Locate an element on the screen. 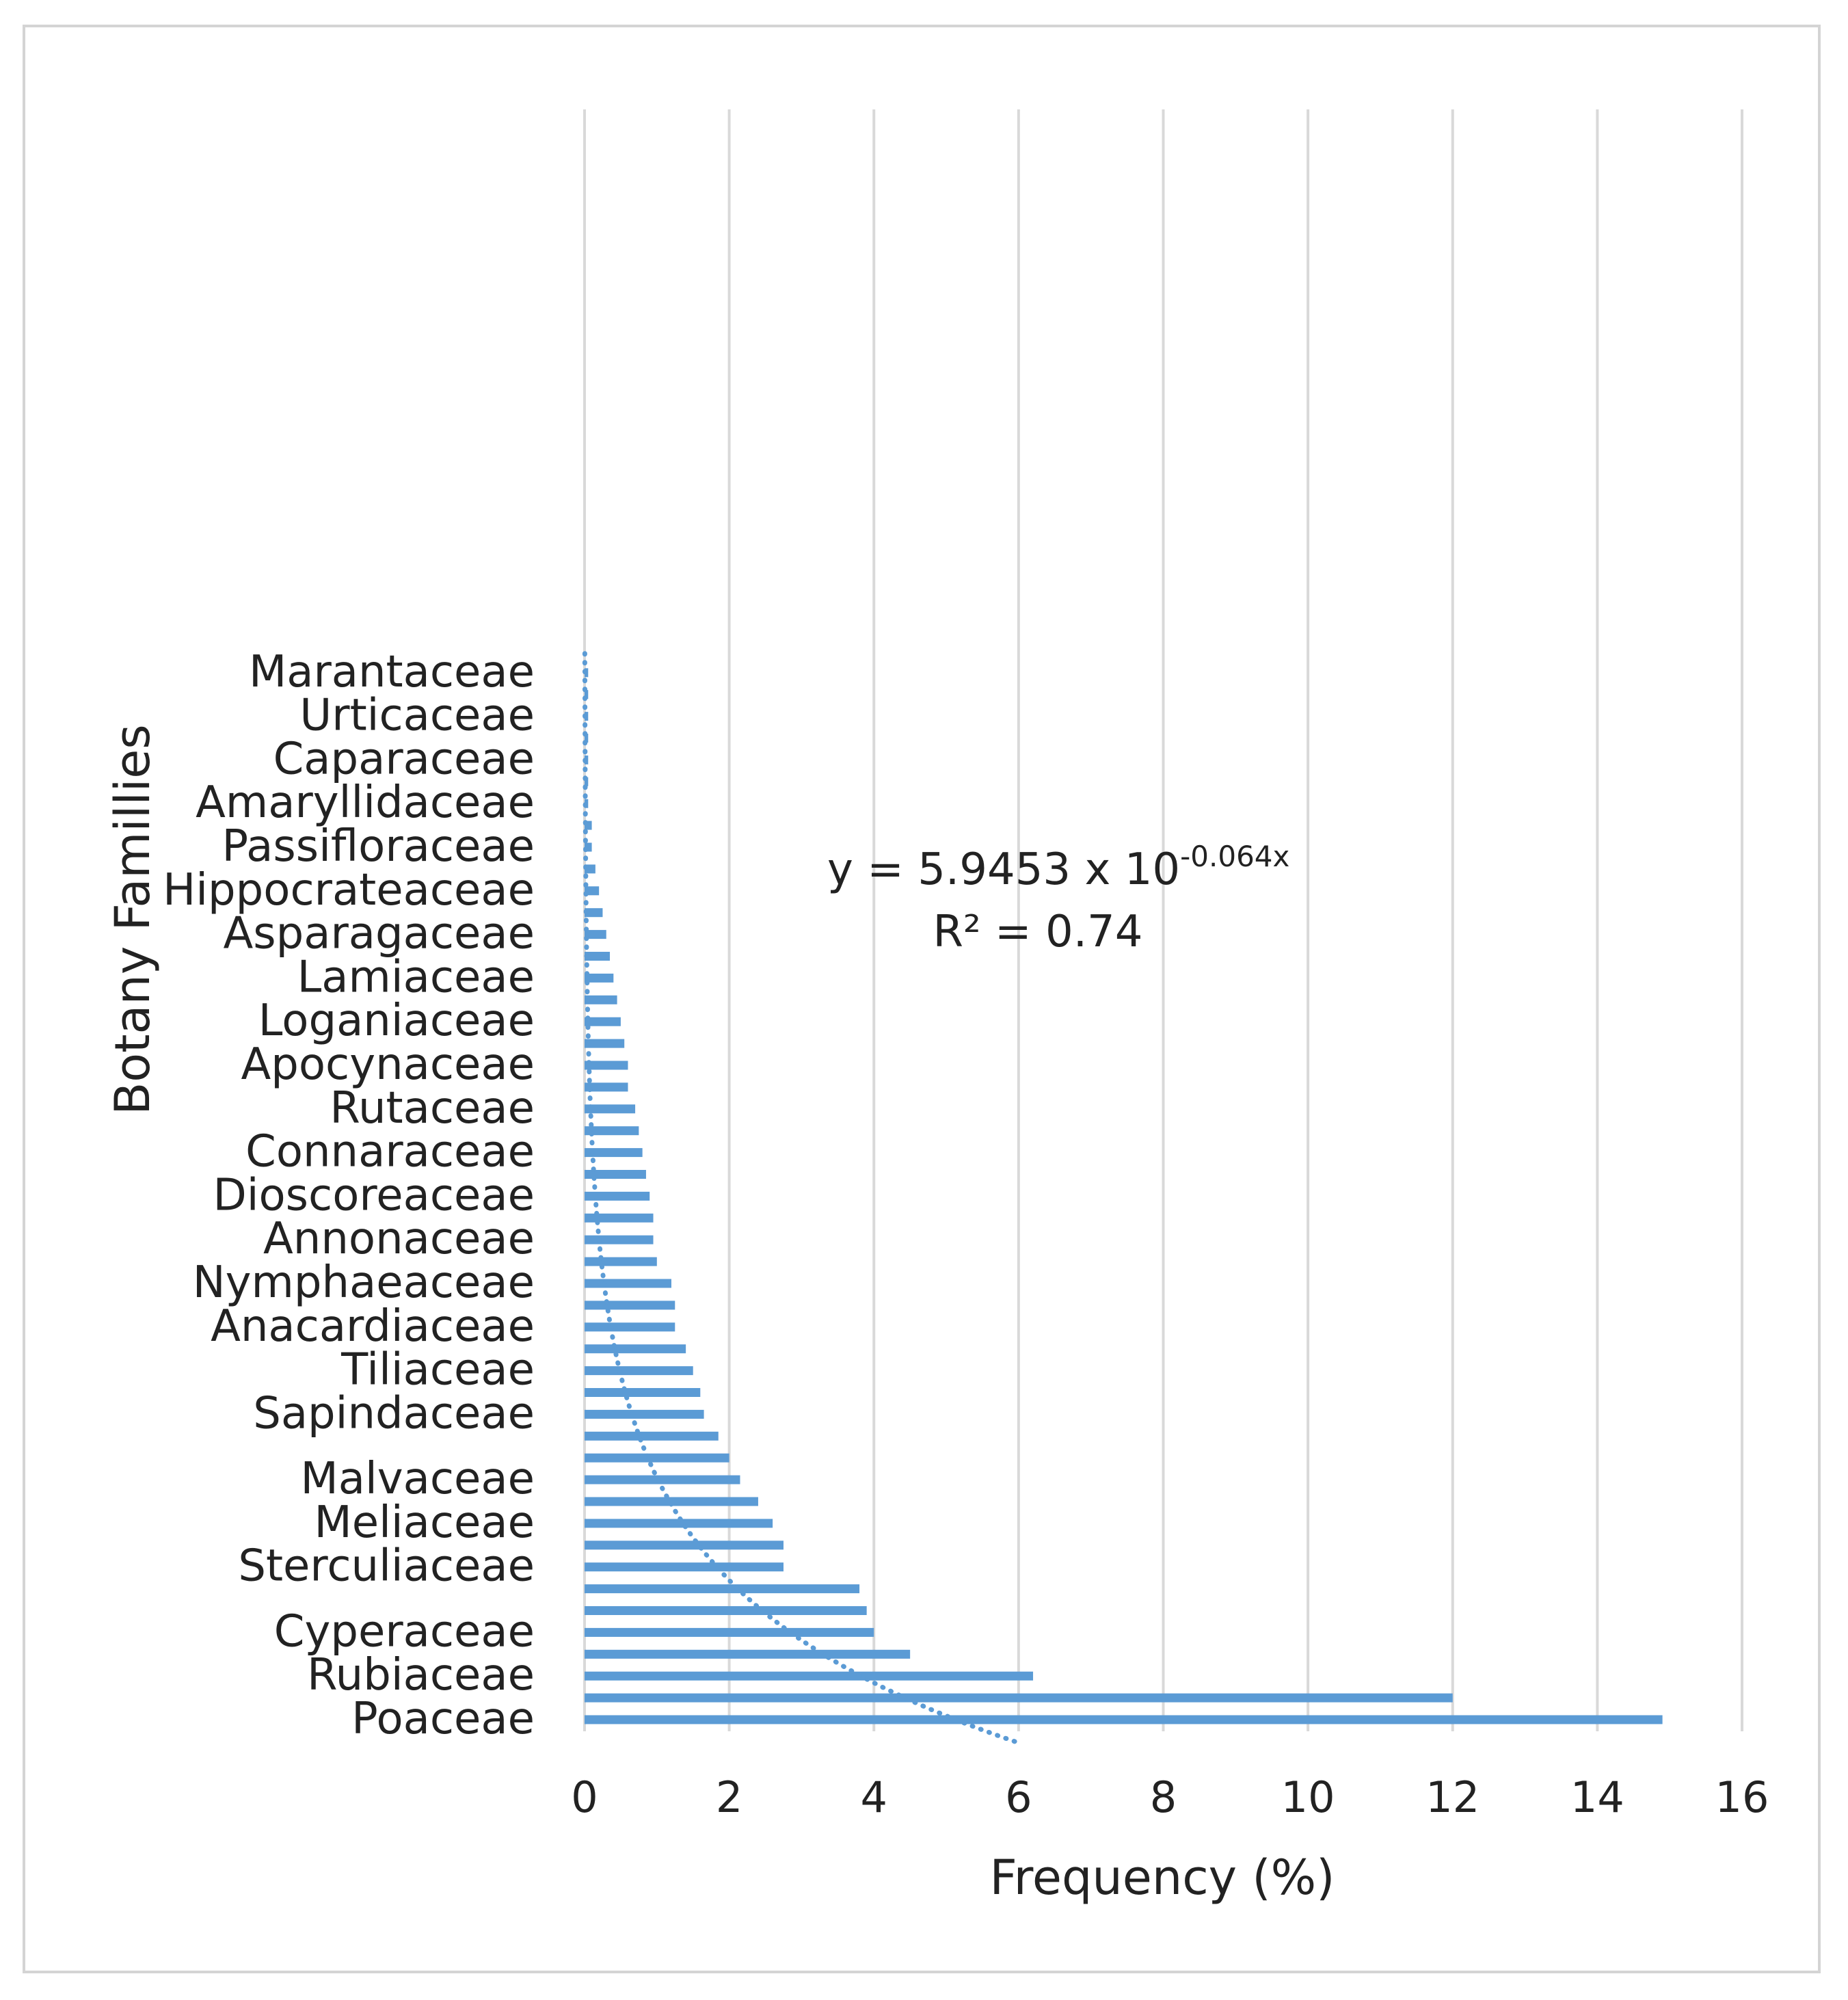  trendline-equation: y = 5.9453 x 10-0.064x is located at coordinates (1058, 867).